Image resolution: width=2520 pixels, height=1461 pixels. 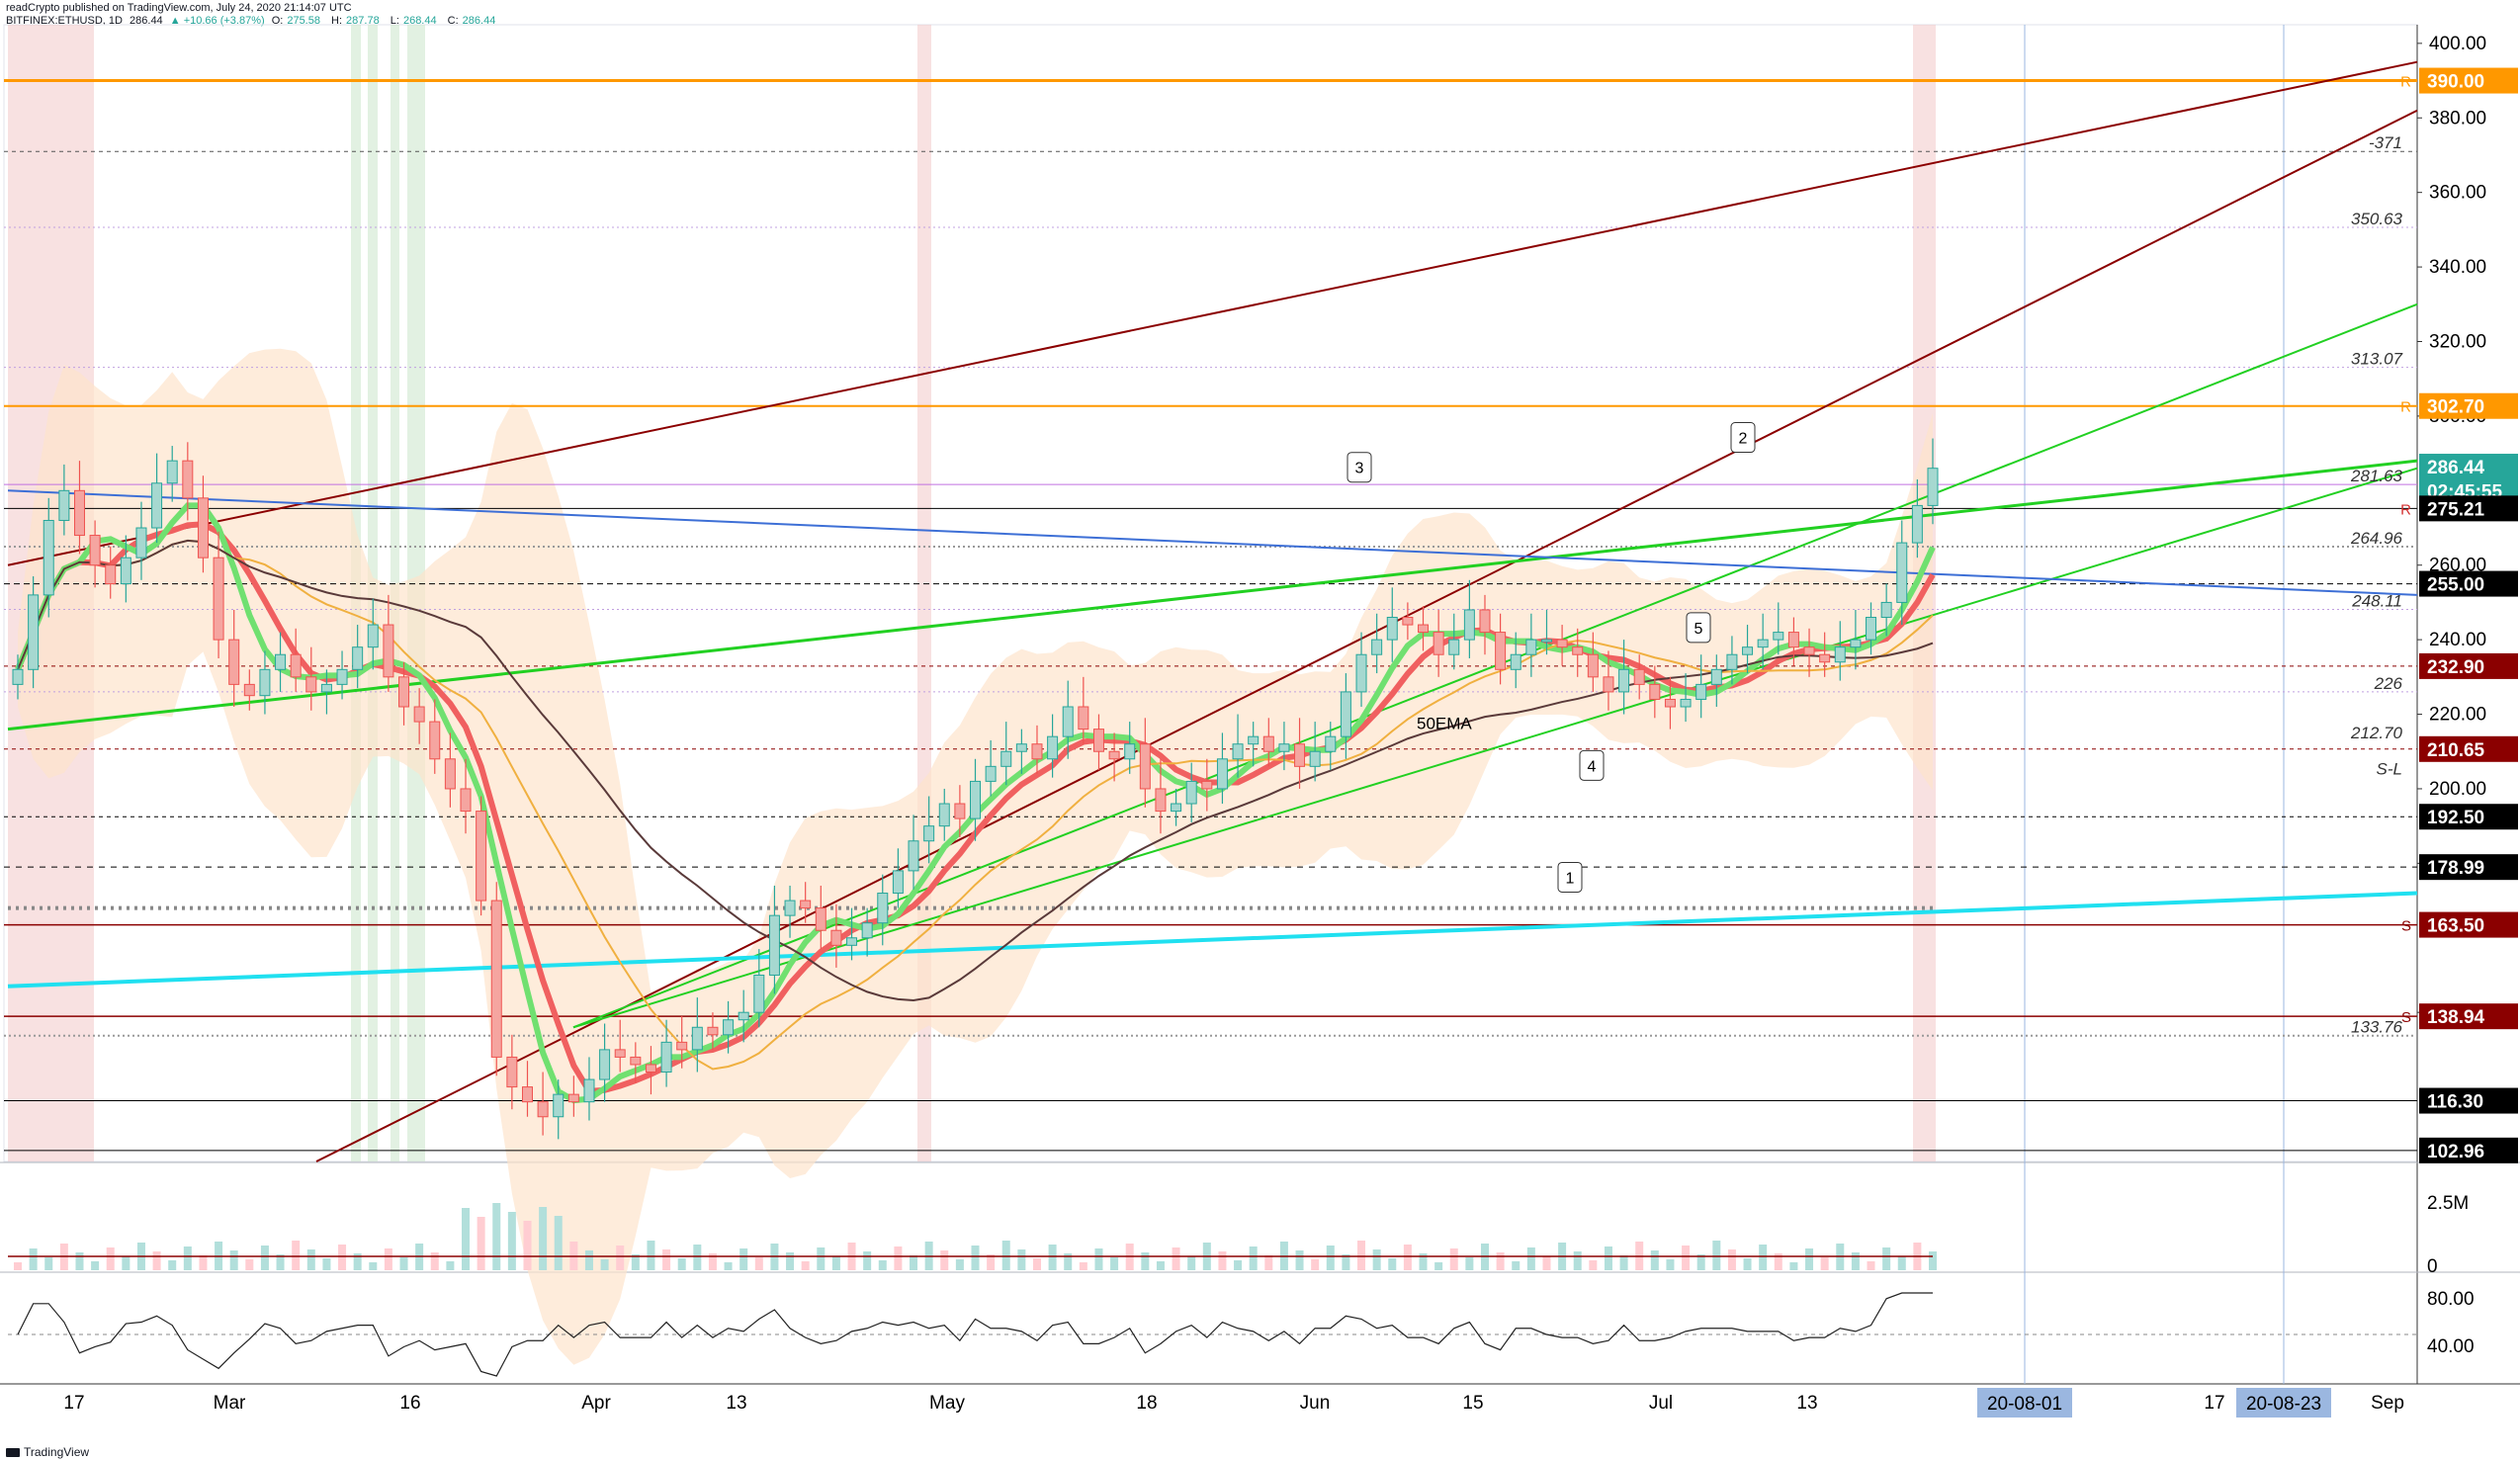 I want to click on svg-text: 4, so click(x=1592, y=767).